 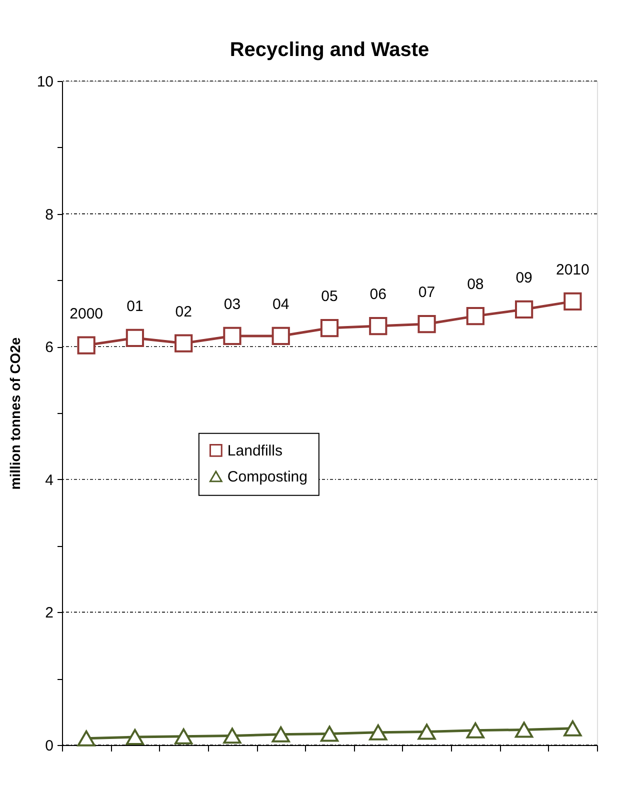 What do you see at coordinates (281, 304) in the screenshot?
I see `x-tick-label: 04` at bounding box center [281, 304].